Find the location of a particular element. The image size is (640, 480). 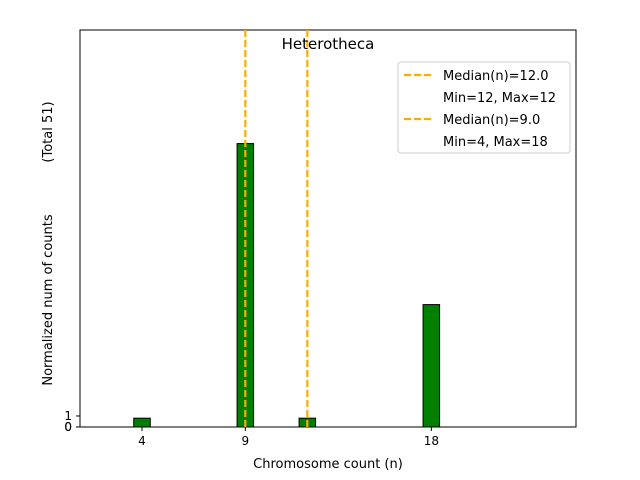

y-ticks-group: 001 is located at coordinates (72, 421).